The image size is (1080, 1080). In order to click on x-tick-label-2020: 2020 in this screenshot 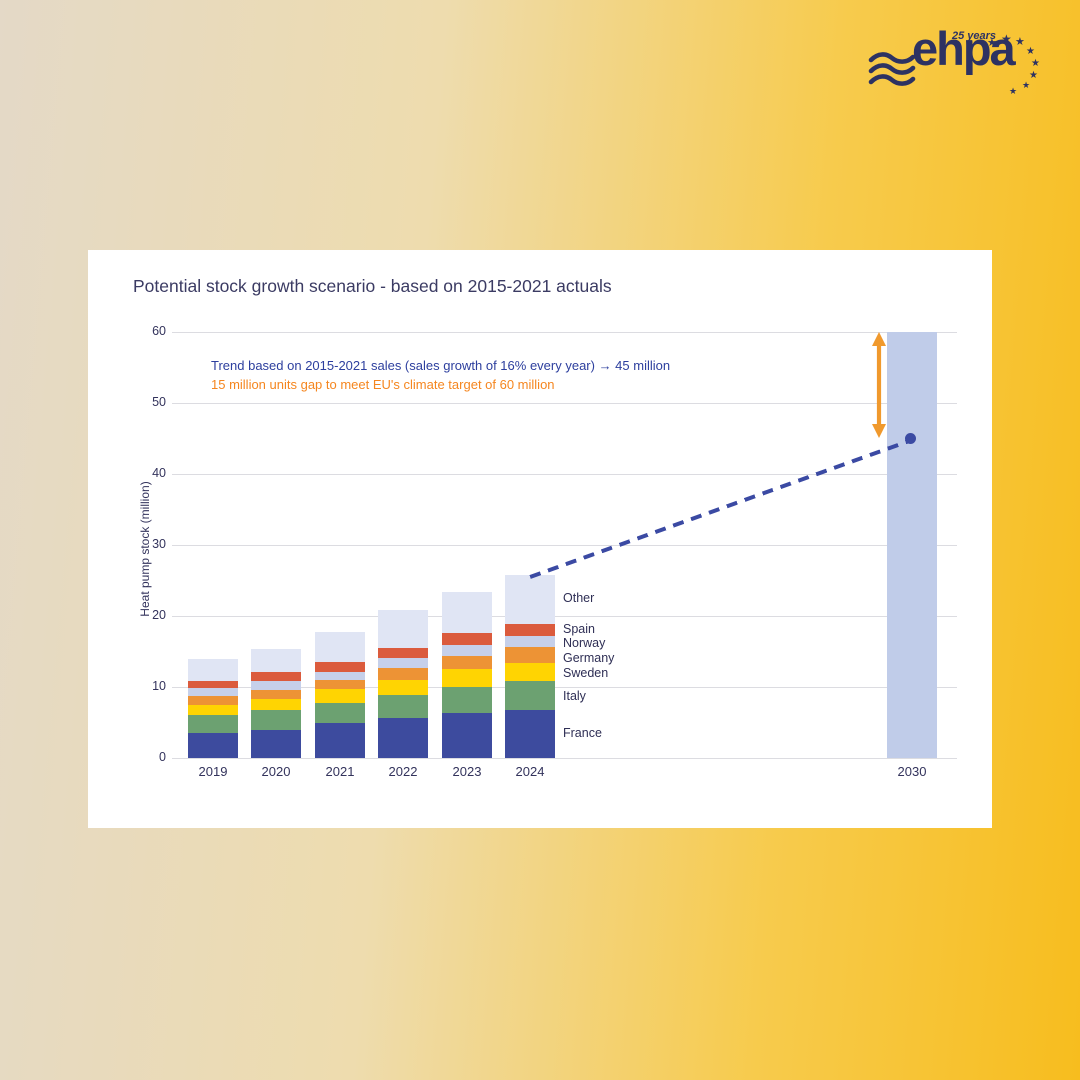, I will do `click(276, 771)`.